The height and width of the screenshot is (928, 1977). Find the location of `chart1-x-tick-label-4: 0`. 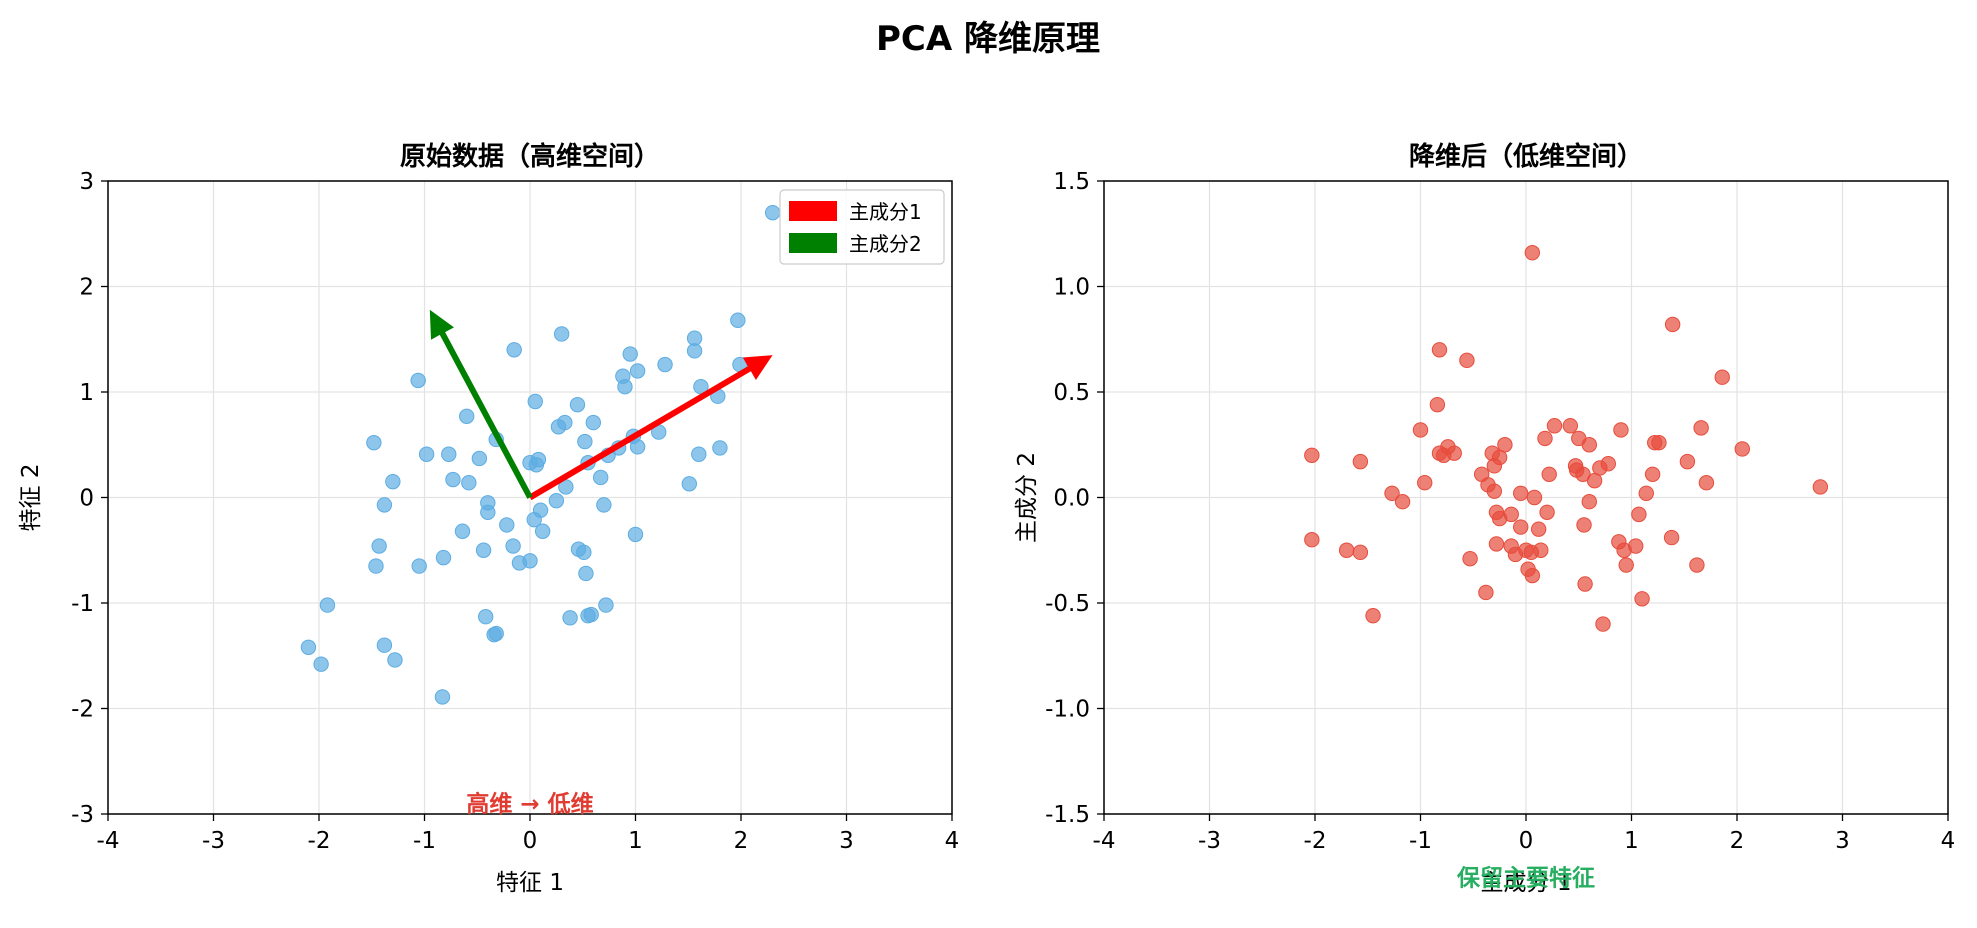

chart1-x-tick-label-4: 0 is located at coordinates (530, 841).